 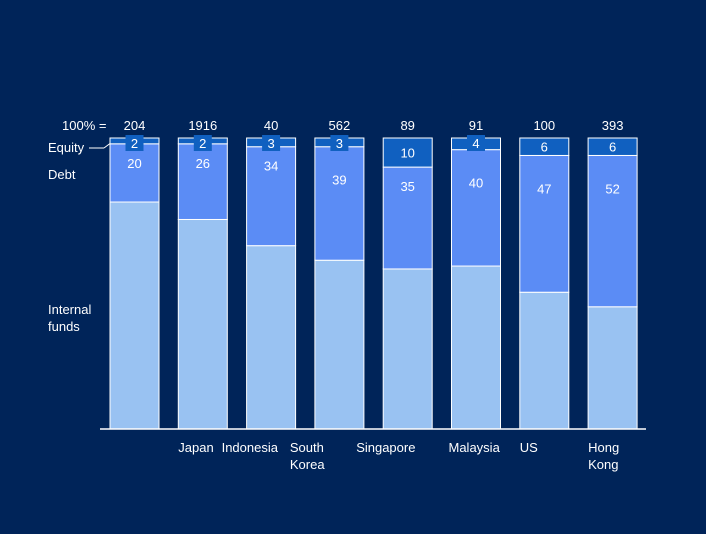 I want to click on data-label-equity-4: 10, so click(x=407, y=153).